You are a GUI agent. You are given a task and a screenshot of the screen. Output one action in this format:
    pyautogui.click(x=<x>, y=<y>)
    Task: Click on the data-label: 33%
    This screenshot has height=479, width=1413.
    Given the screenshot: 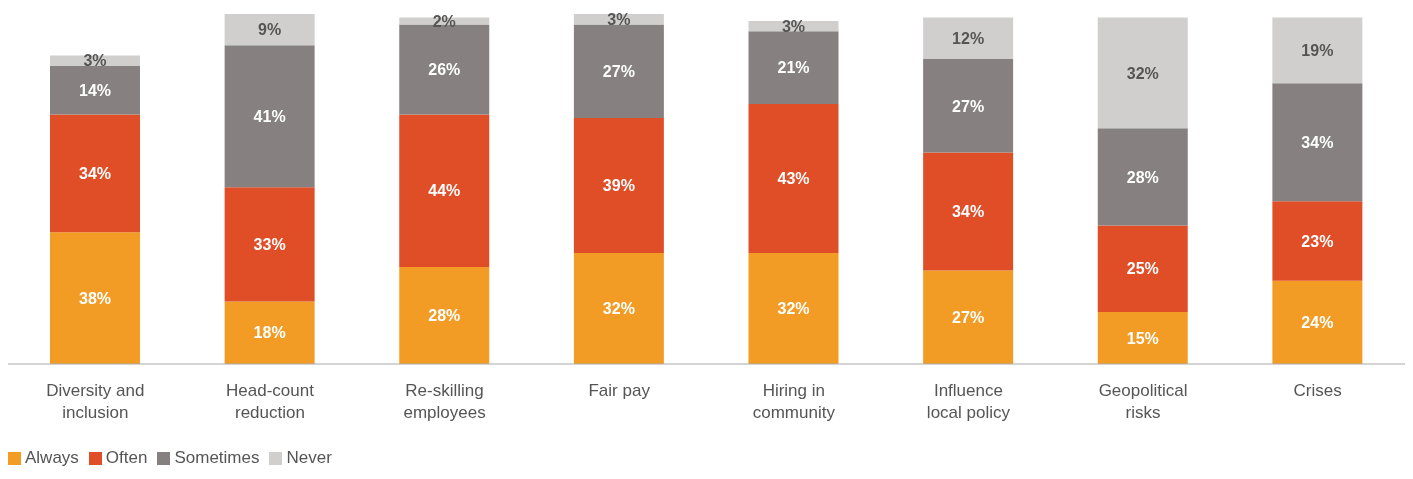 What is the action you would take?
    pyautogui.click(x=269, y=245)
    